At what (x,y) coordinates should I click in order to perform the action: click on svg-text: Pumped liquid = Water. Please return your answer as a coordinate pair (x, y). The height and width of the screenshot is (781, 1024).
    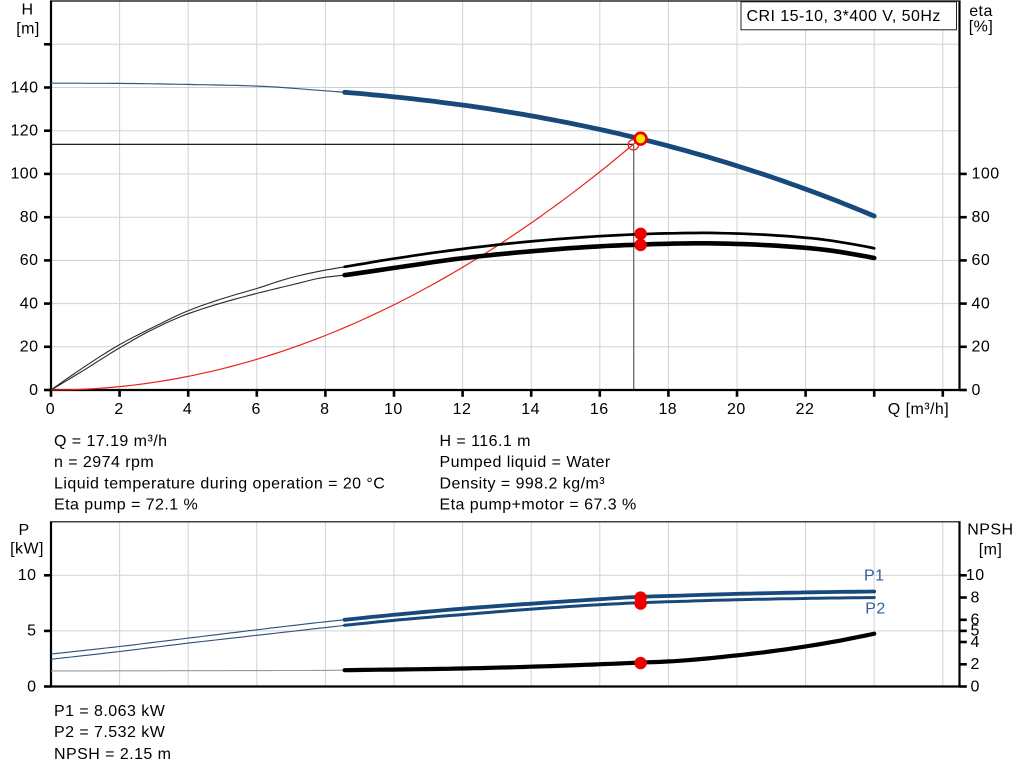
    Looking at the image, I should click on (525, 462).